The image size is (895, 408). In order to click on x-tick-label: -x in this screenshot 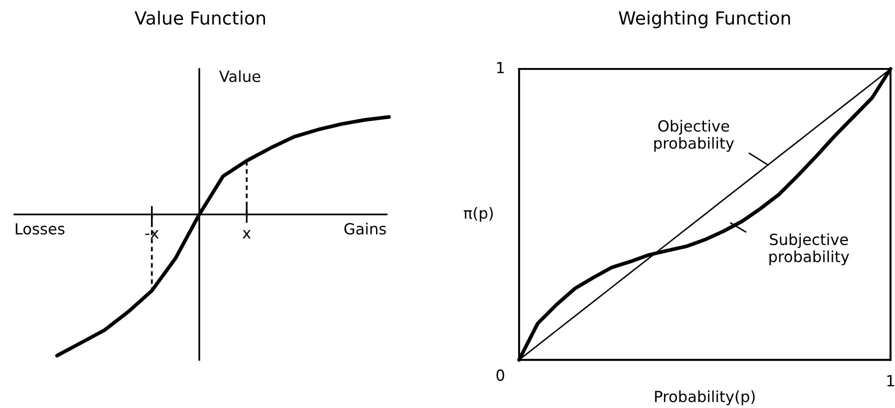, I will do `click(152, 234)`.